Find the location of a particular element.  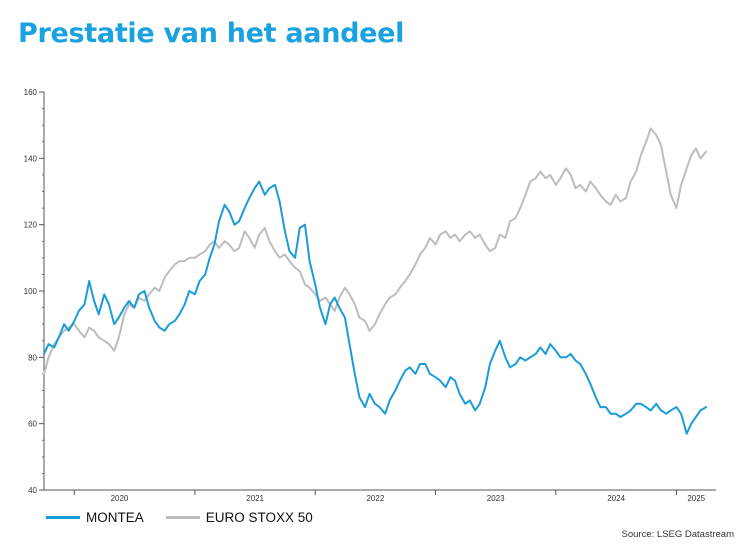

x-tick-label: 2025 is located at coordinates (696, 498).